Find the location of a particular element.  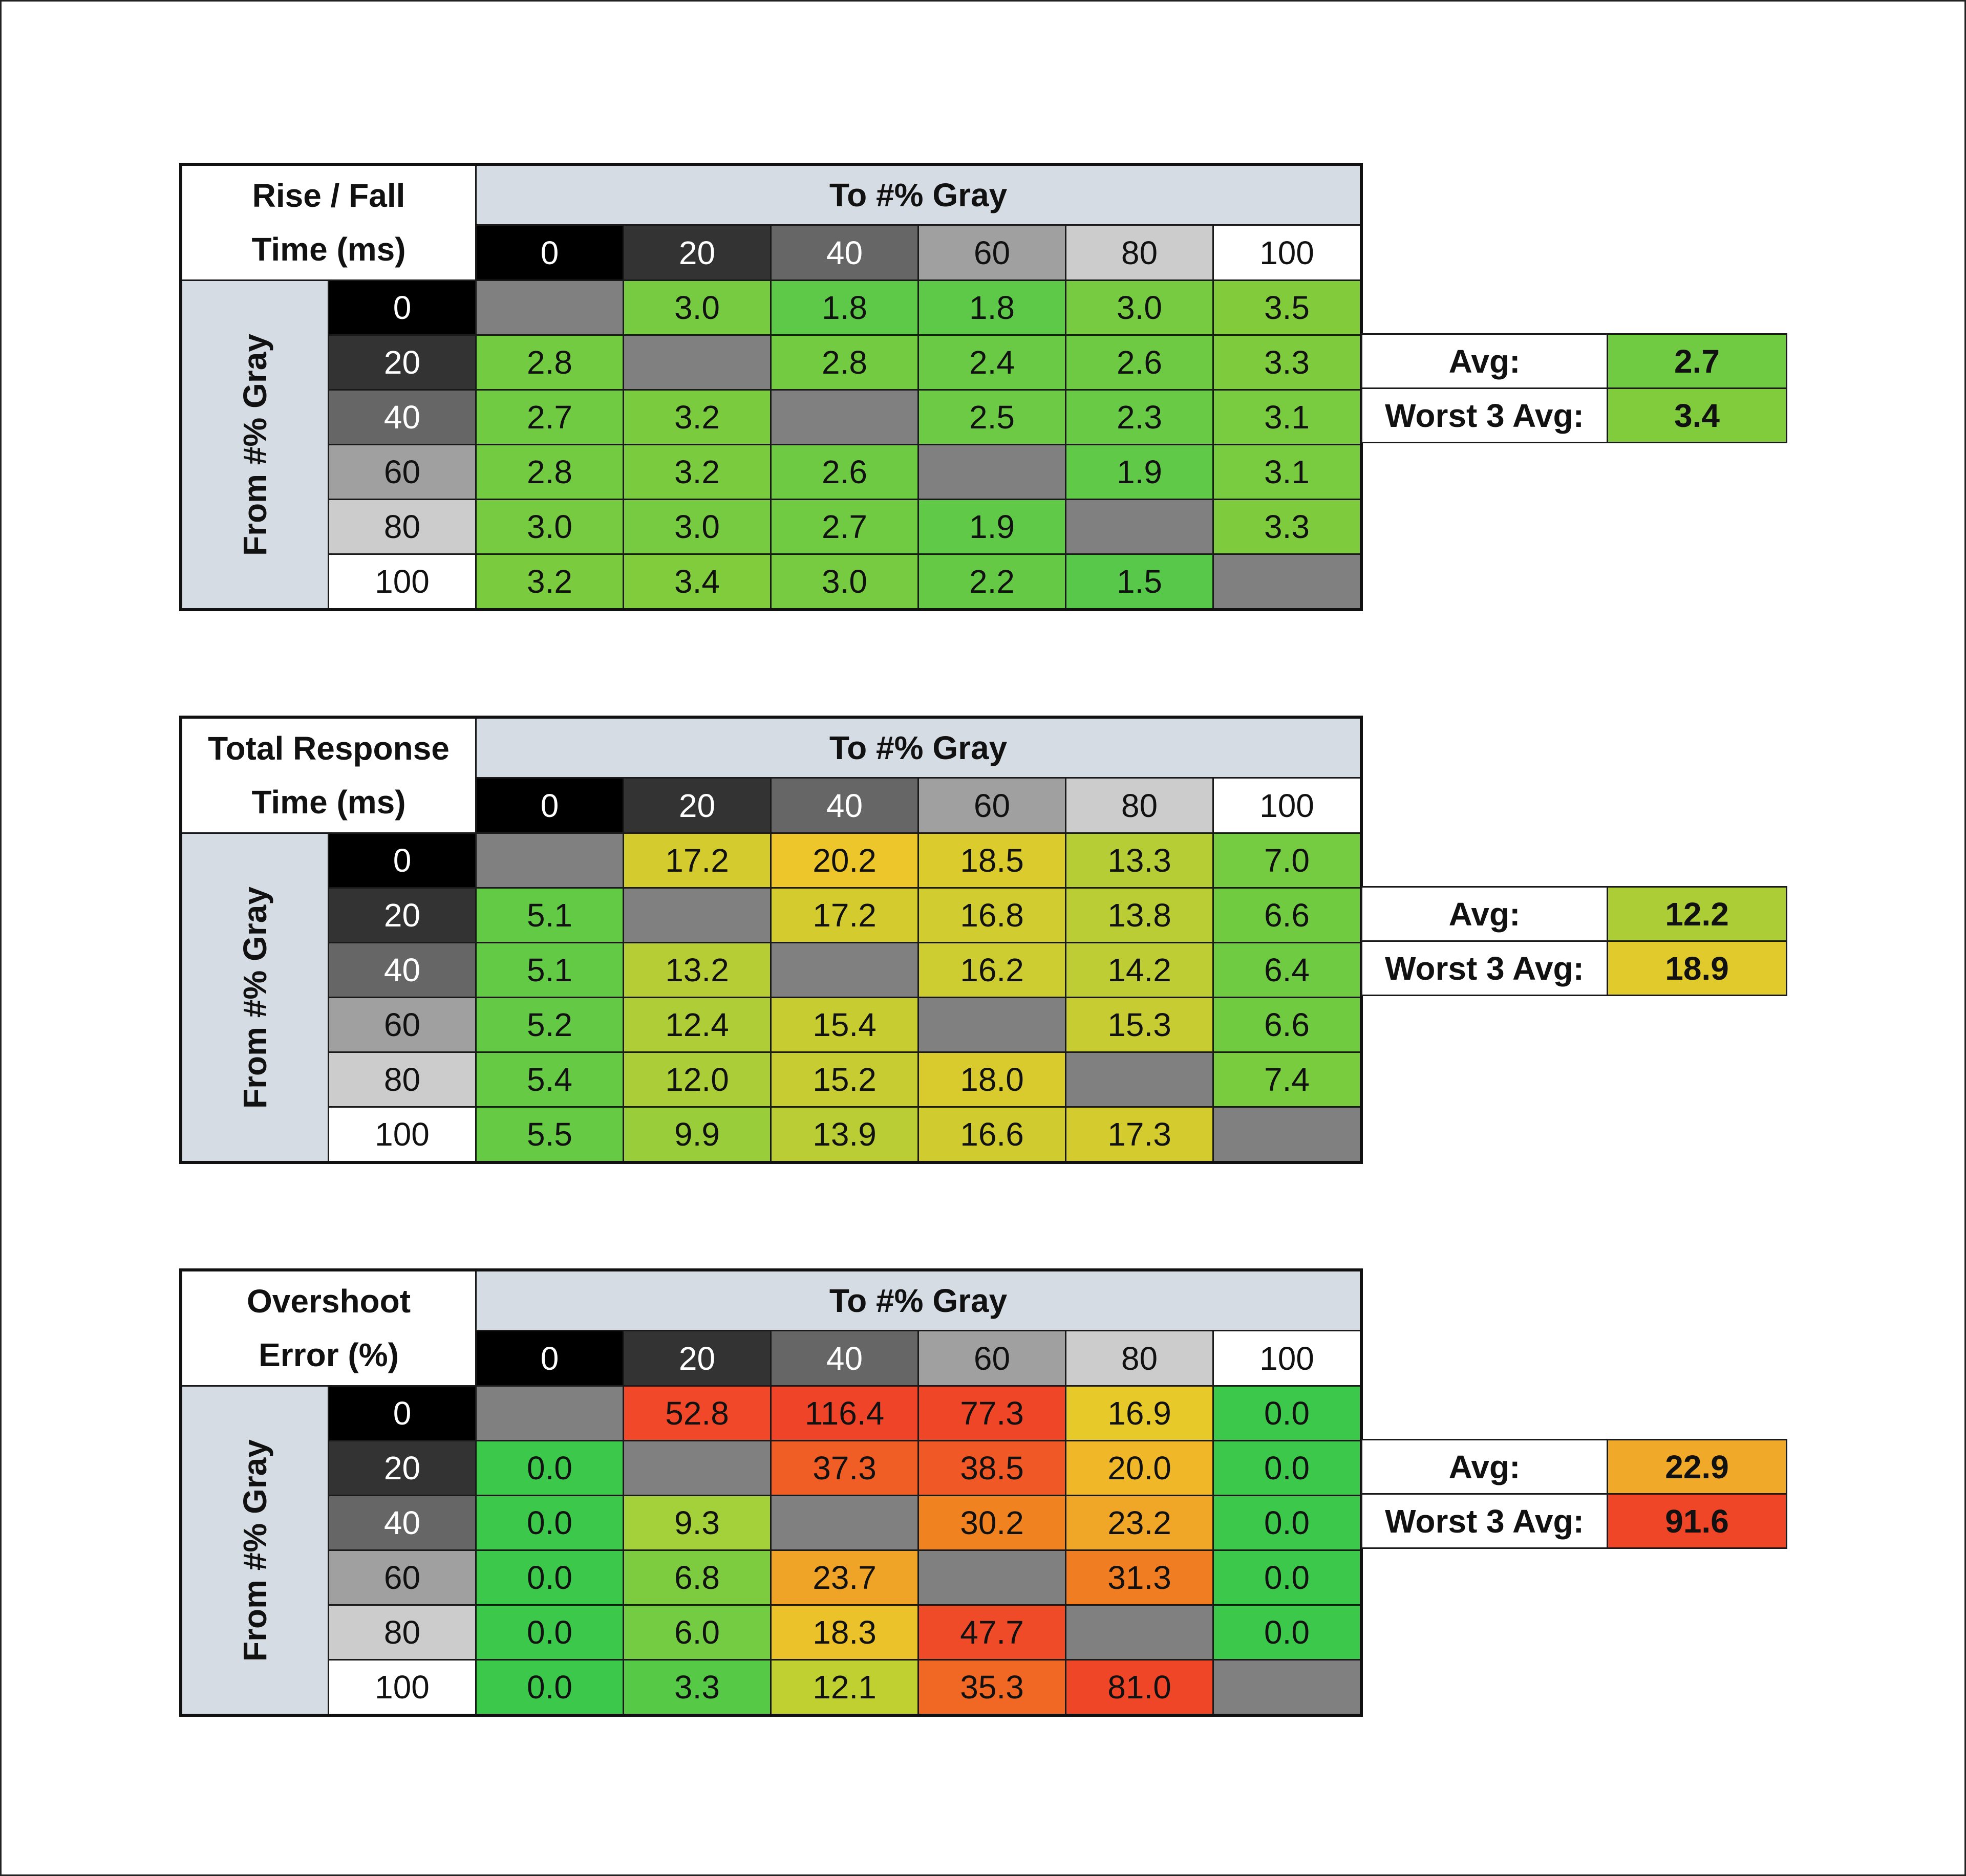

heatmap-cell: 18.5 is located at coordinates (992, 860).